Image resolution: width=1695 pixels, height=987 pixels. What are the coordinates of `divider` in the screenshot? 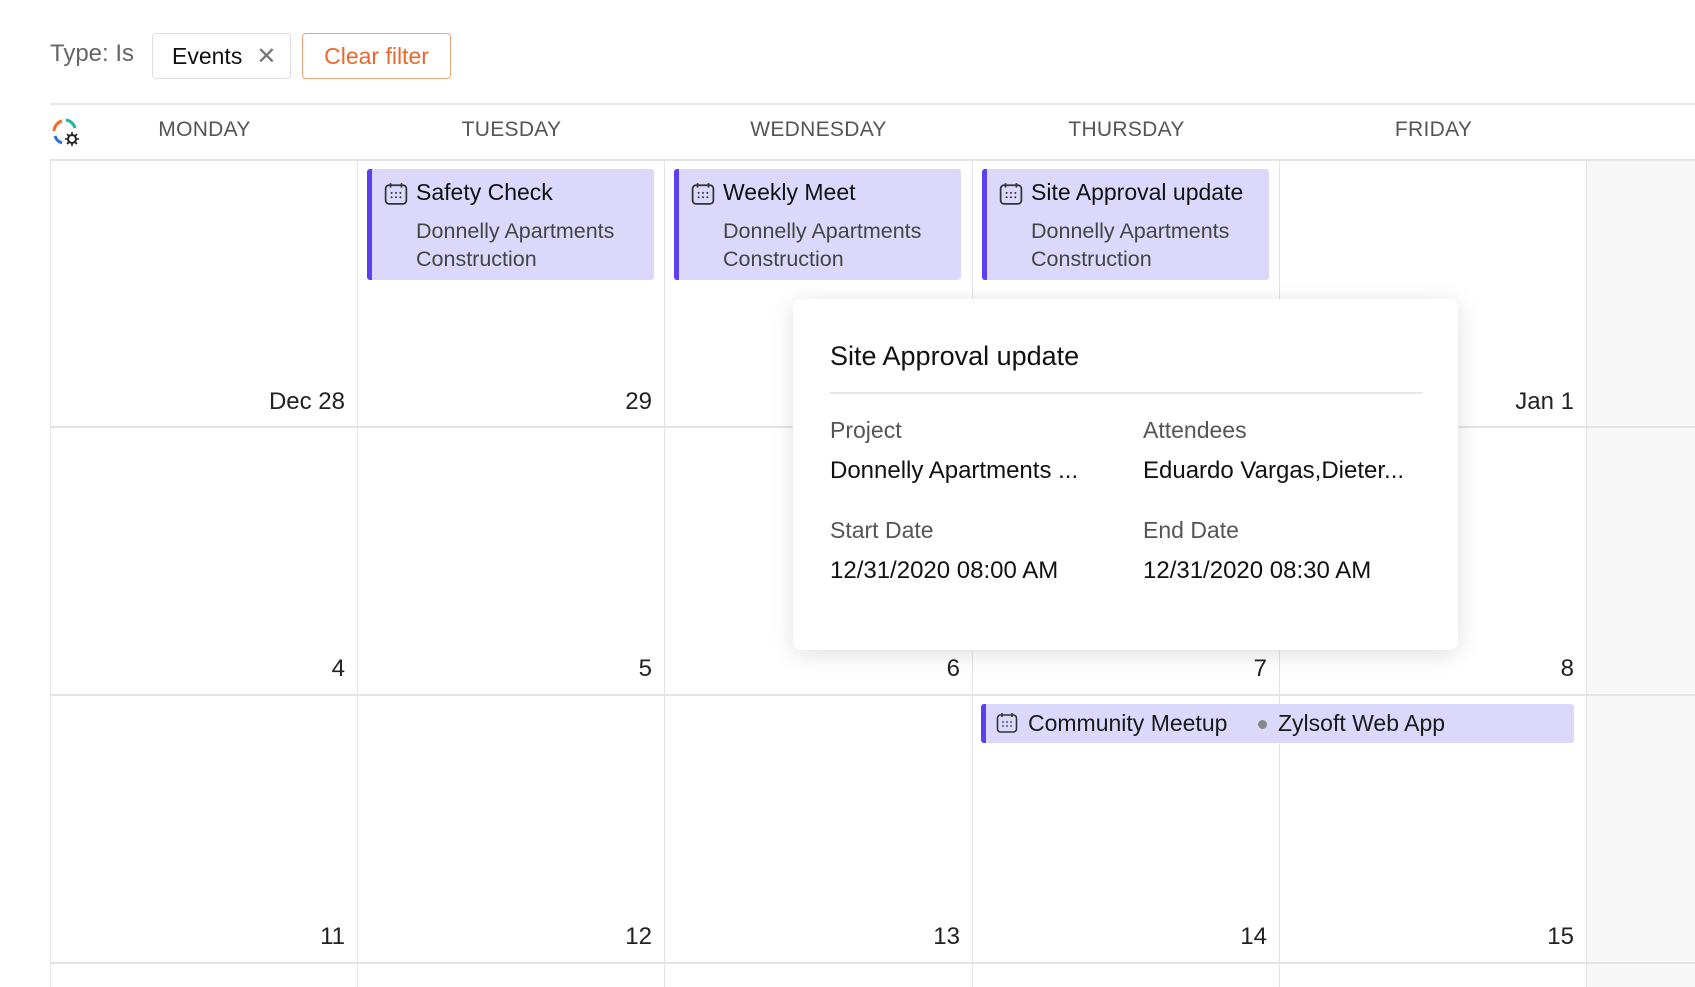 It's located at (872, 104).